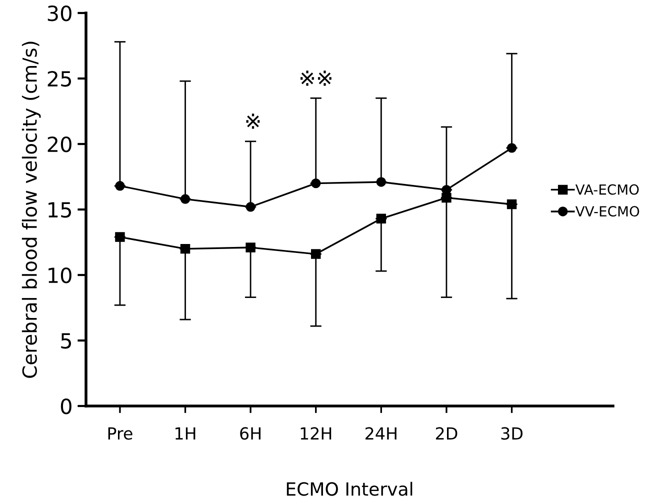 The width and height of the screenshot is (659, 504). Describe the element at coordinates (250, 433) in the screenshot. I see `x-tick-label: 6H` at that location.